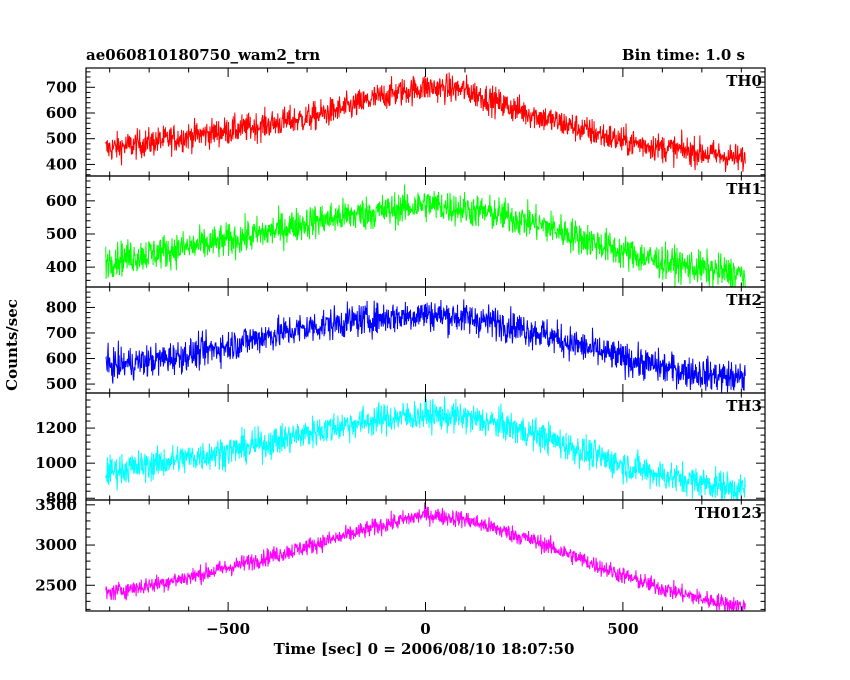  I want to click on x-tick-label: 0, so click(425, 629).